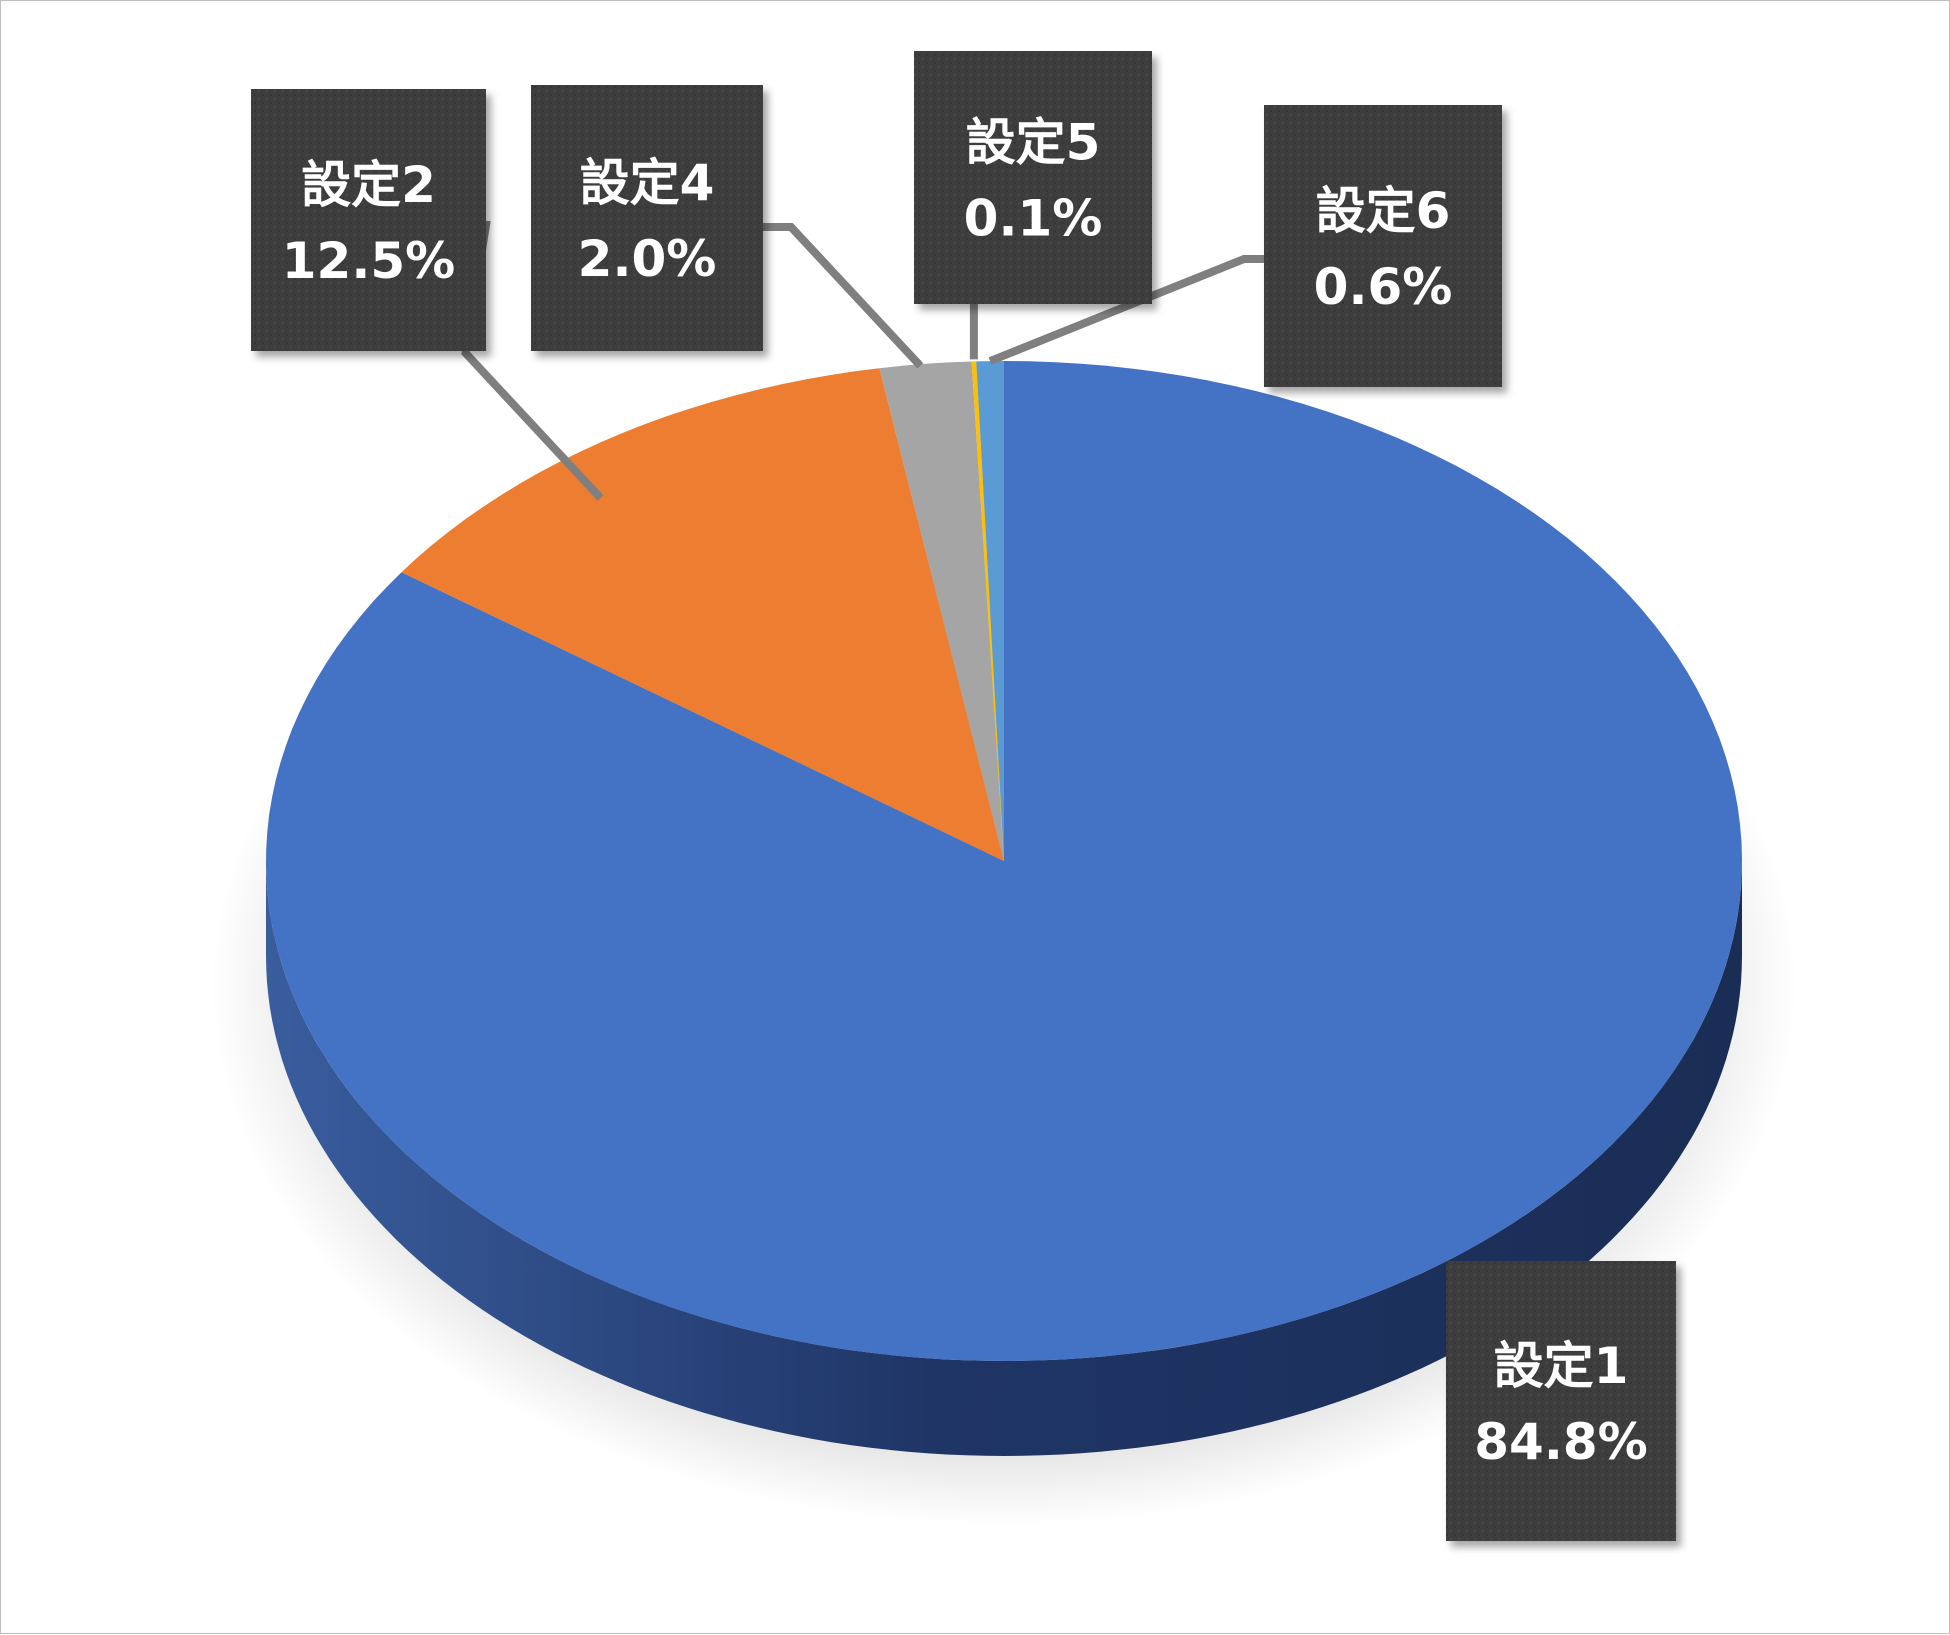  What do you see at coordinates (1560, 1442) in the screenshot?
I see `data-label-percent: 84.8%` at bounding box center [1560, 1442].